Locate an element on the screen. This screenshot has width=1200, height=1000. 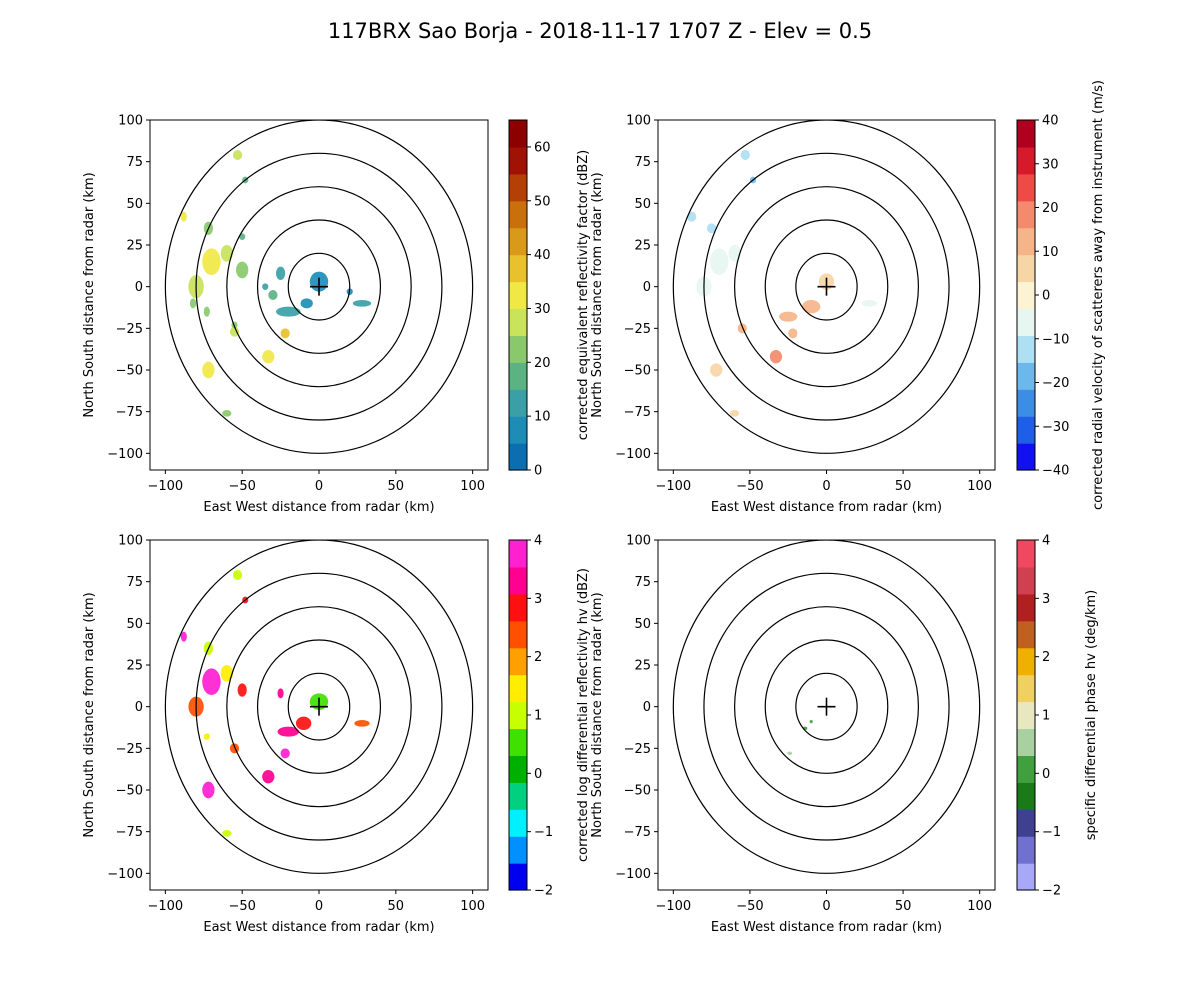
y-tick-label: −50 is located at coordinates (129, 791).